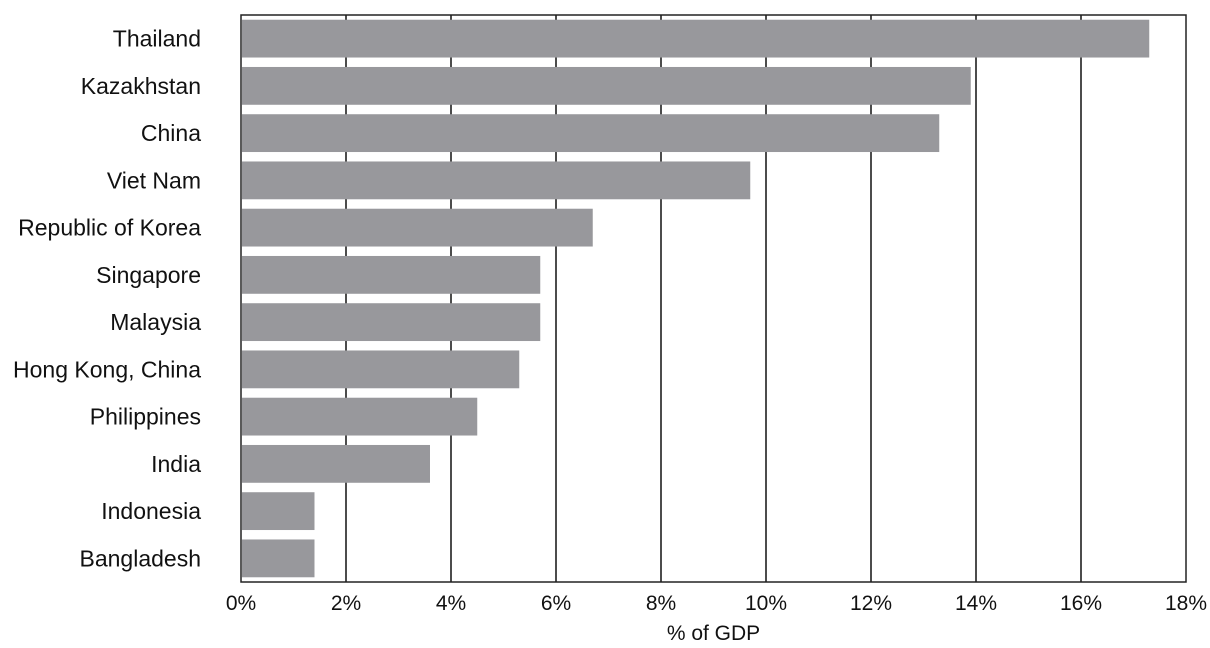  What do you see at coordinates (278, 511) in the screenshot?
I see `bar-indonesia` at bounding box center [278, 511].